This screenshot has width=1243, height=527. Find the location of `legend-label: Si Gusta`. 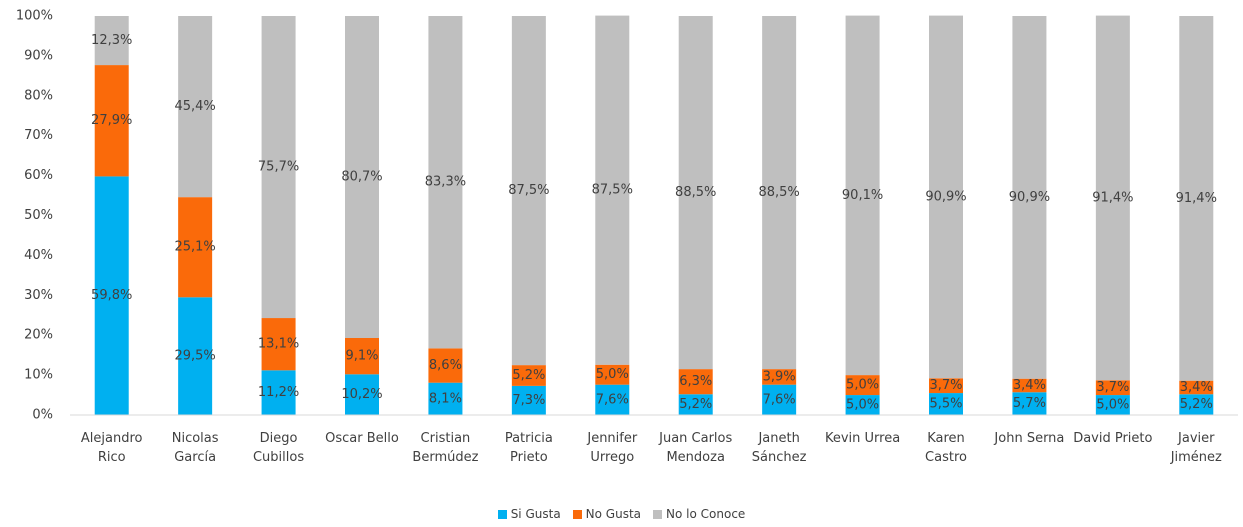

legend-label: Si Gusta is located at coordinates (535, 514).